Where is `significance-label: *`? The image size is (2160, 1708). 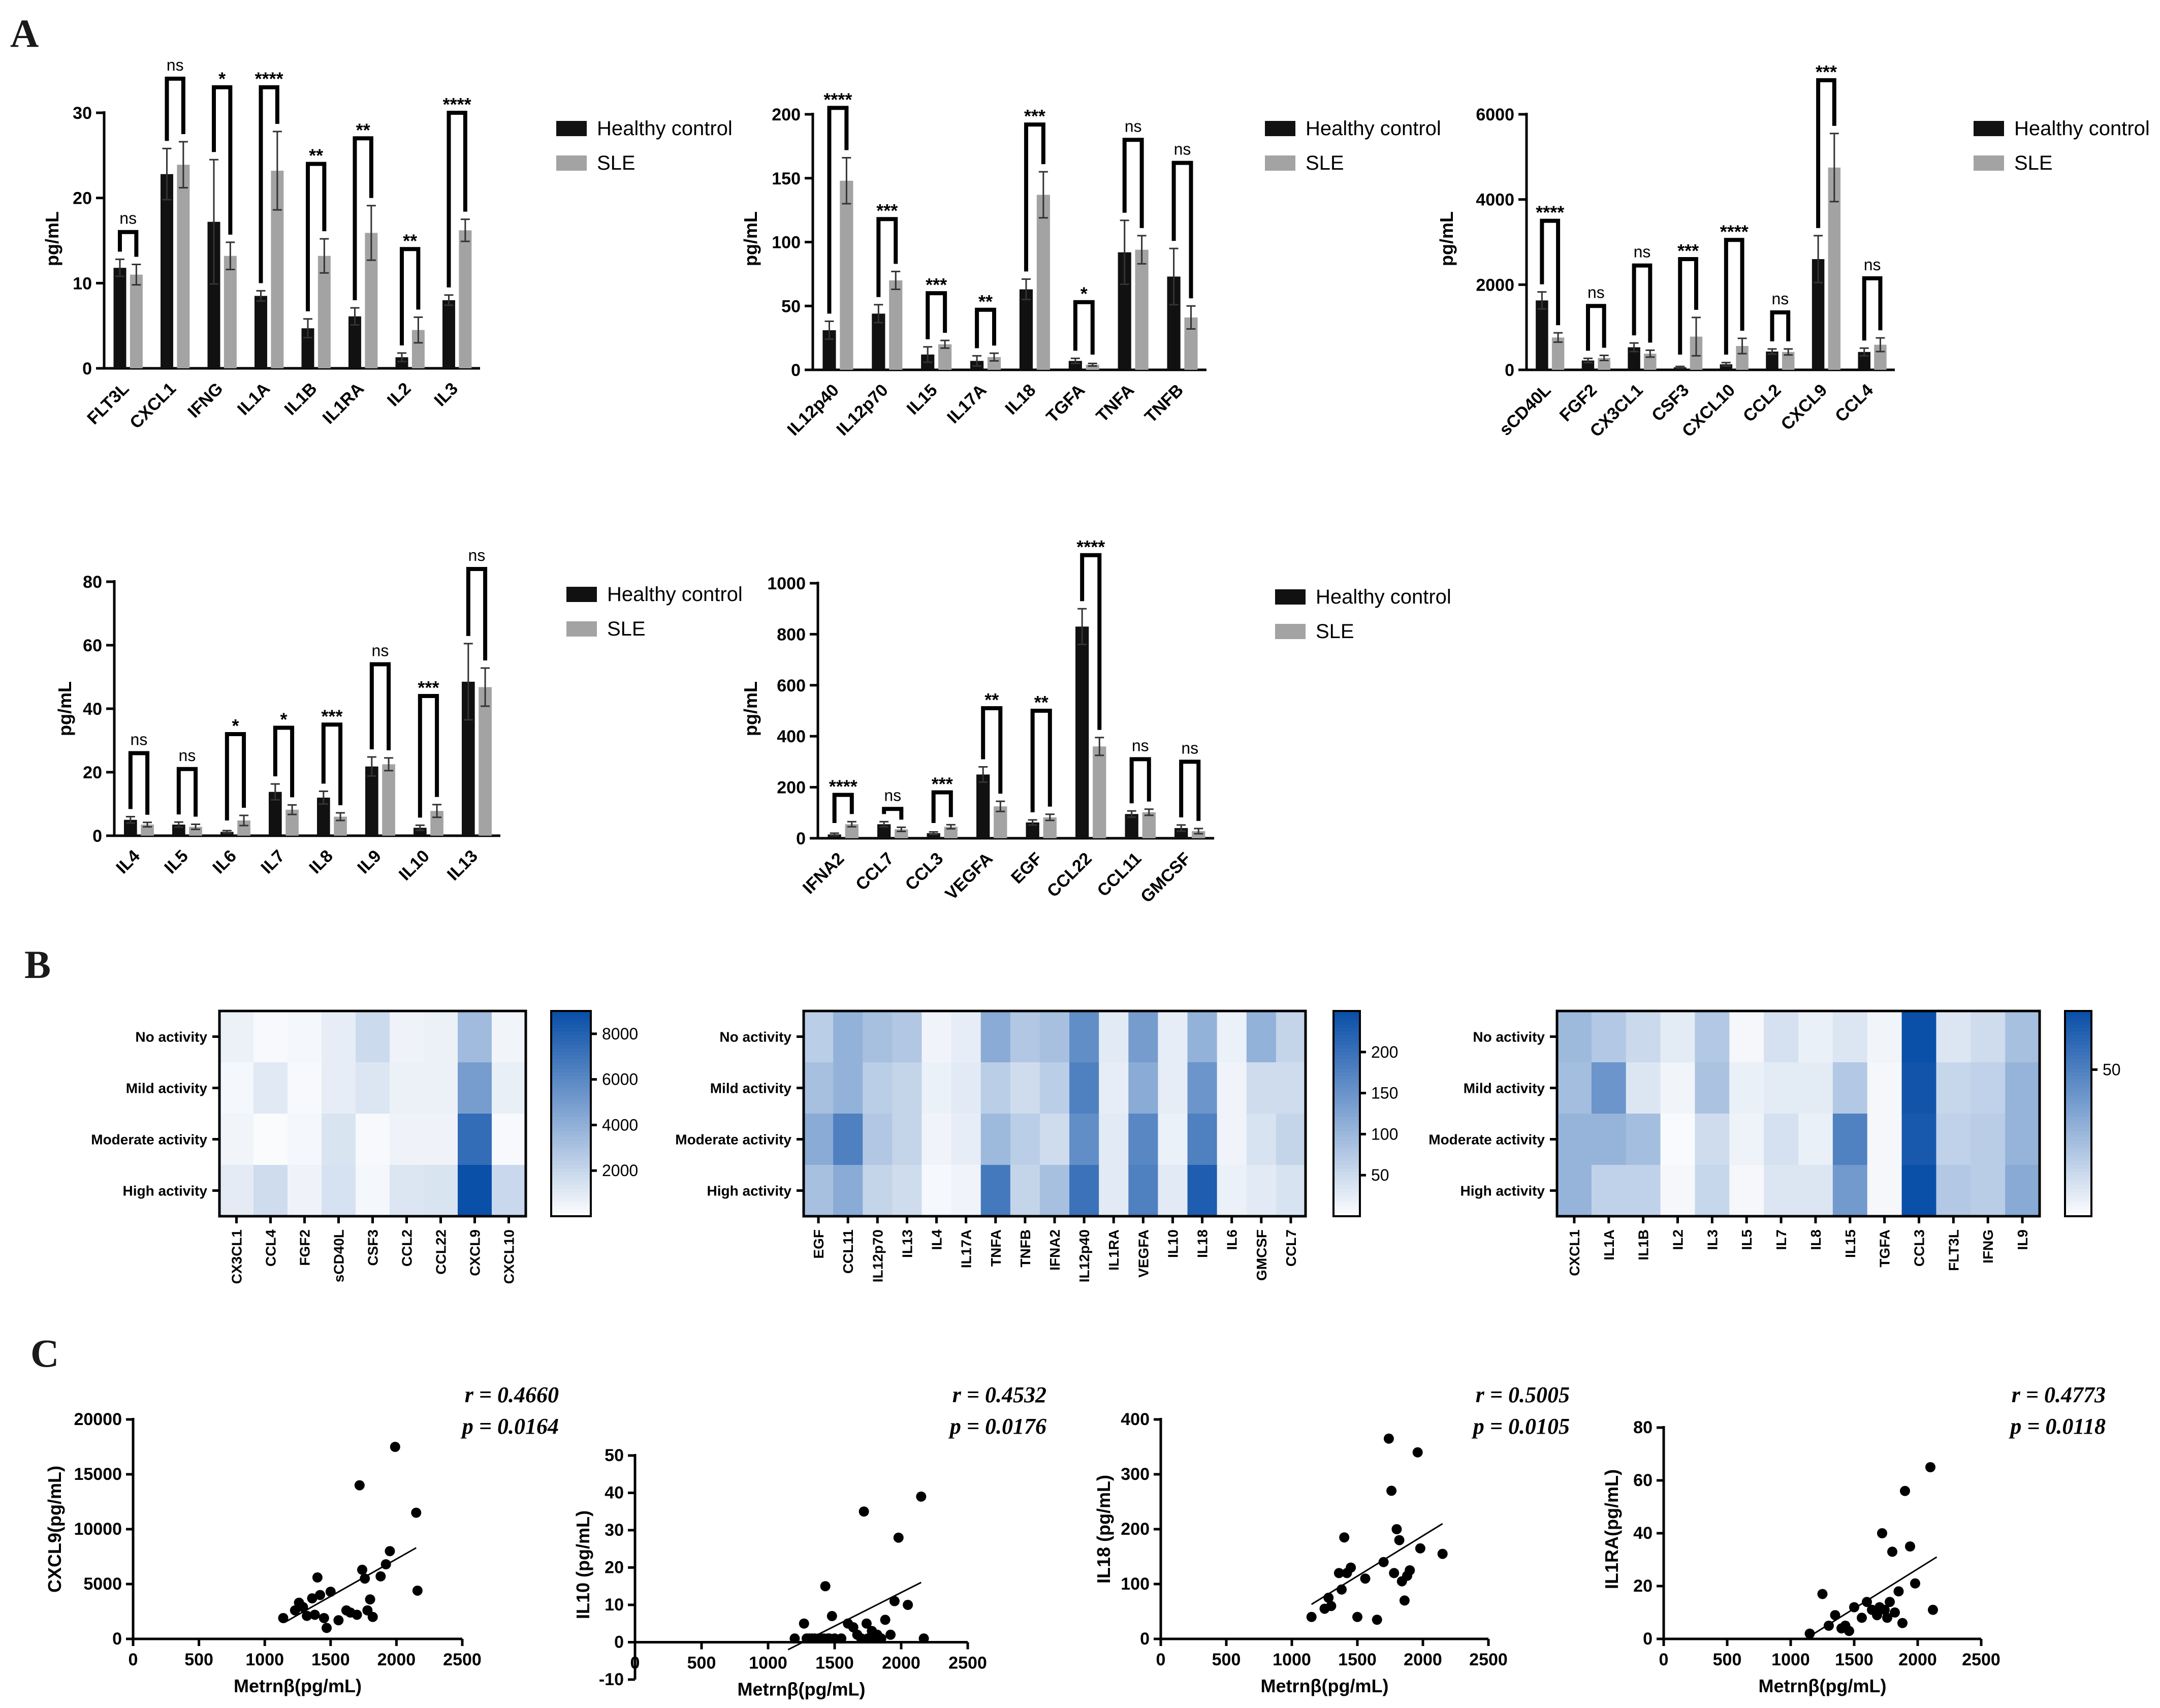 significance-label: * is located at coordinates (222, 79).